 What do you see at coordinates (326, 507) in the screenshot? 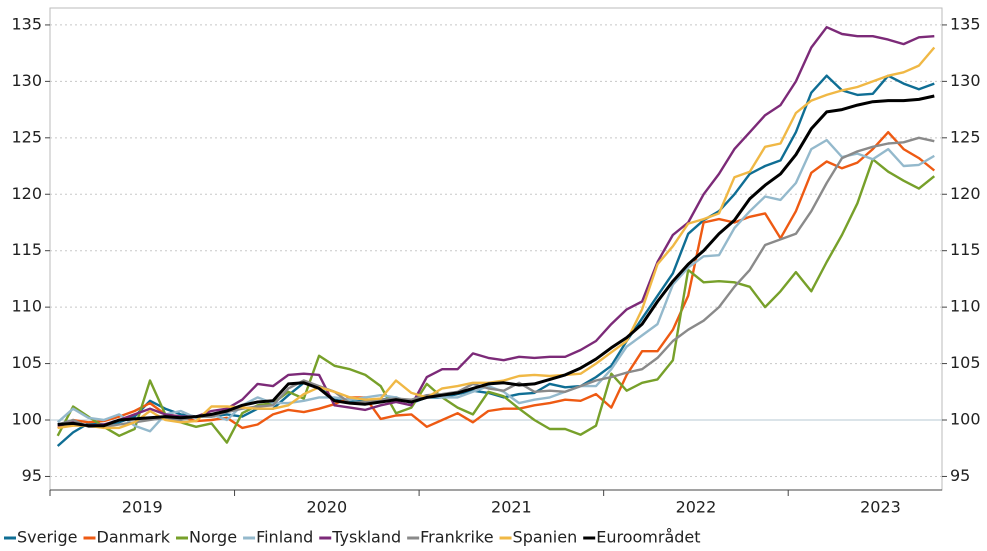
I see `x-tick-label: 2020` at bounding box center [326, 507].